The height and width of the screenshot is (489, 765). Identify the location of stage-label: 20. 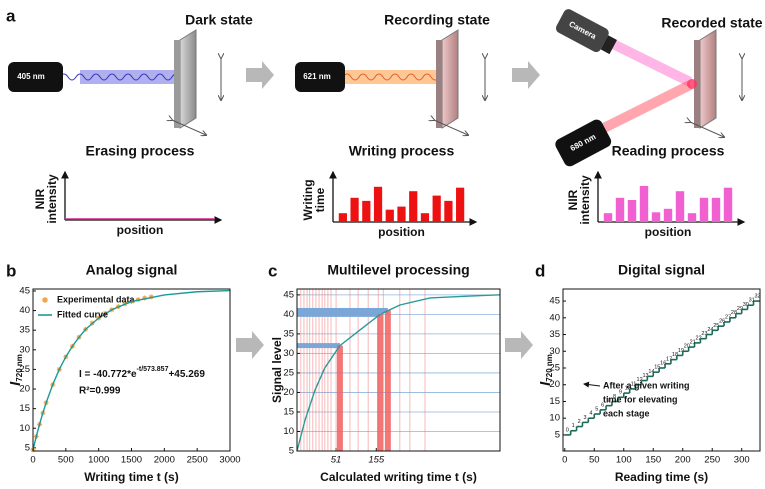
(687, 347).